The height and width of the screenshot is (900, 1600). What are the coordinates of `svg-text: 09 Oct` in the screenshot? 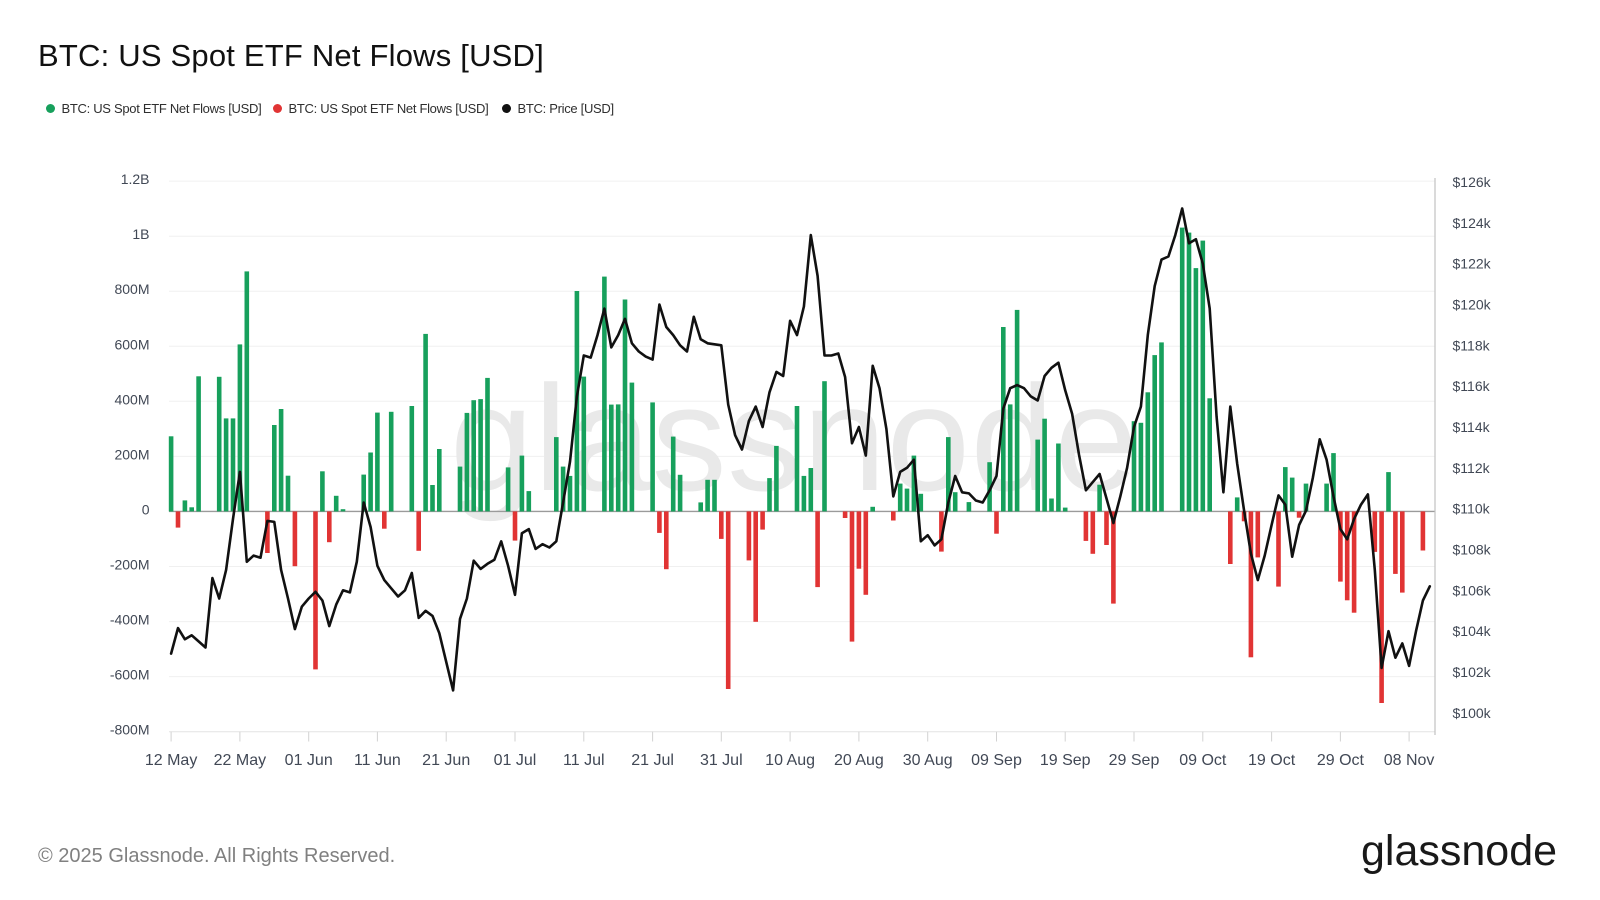 It's located at (1203, 760).